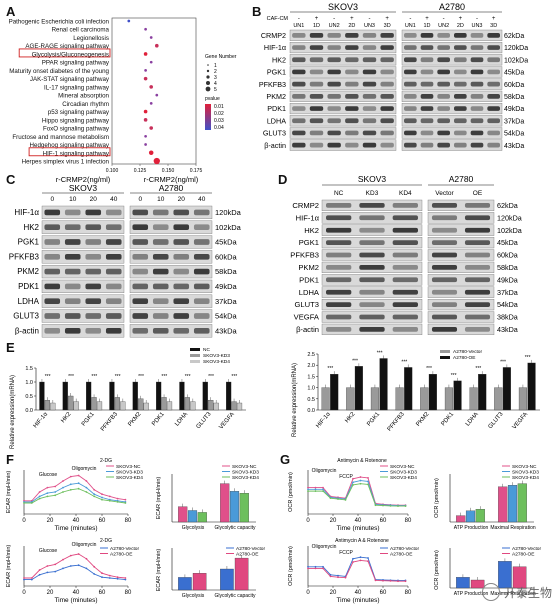  Describe the element at coordinates (26, 212) in the screenshot. I see `protein-label: HIF-1α` at that location.